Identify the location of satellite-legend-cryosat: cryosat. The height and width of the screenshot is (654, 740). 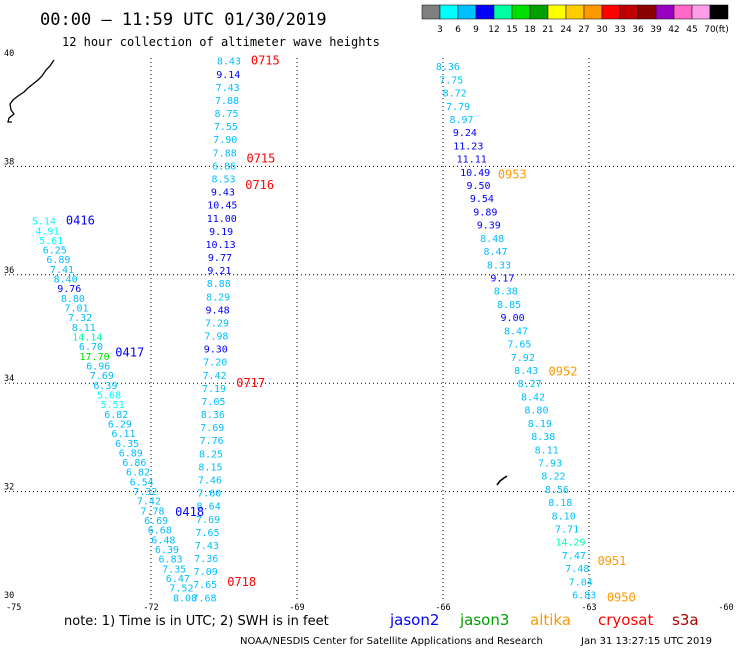
(625, 620).